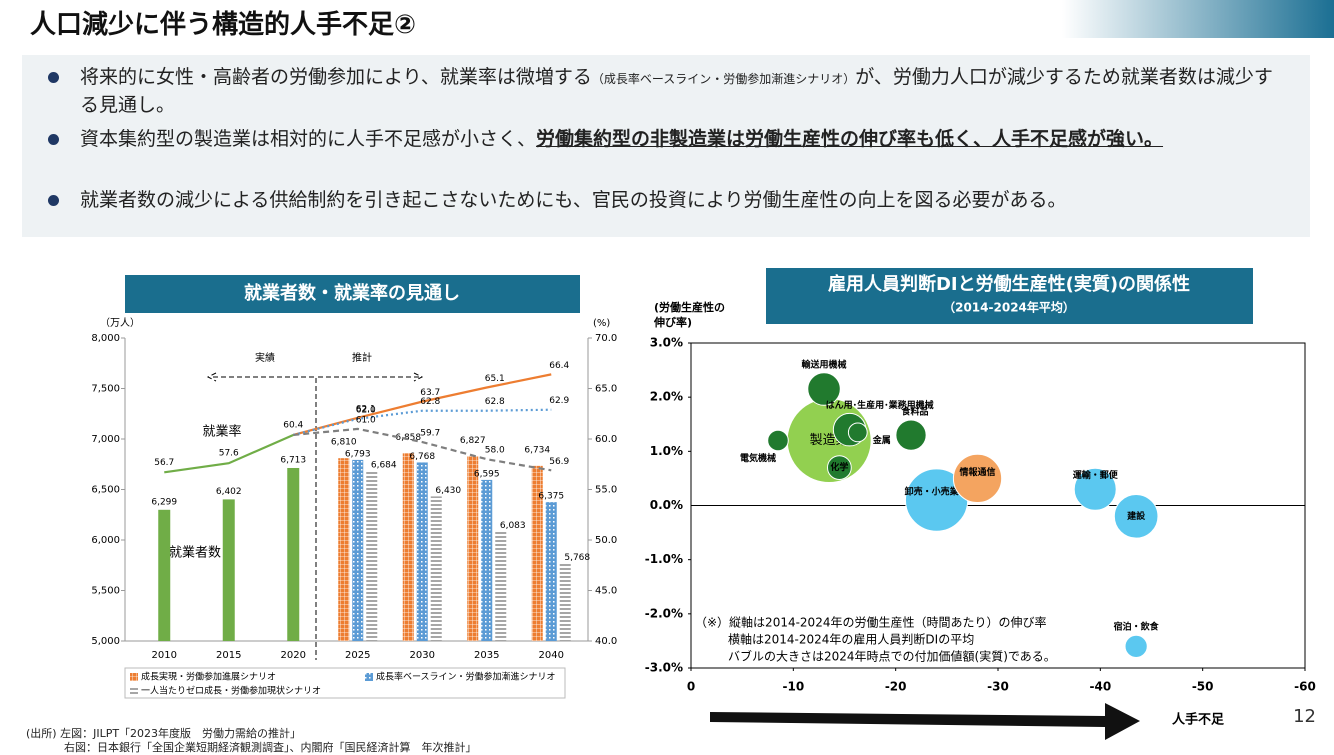 The height and width of the screenshot is (755, 1334). What do you see at coordinates (1009, 284) in the screenshot?
I see `title: 雇用人員判断DIと労働生産性(実質)の関係性` at bounding box center [1009, 284].